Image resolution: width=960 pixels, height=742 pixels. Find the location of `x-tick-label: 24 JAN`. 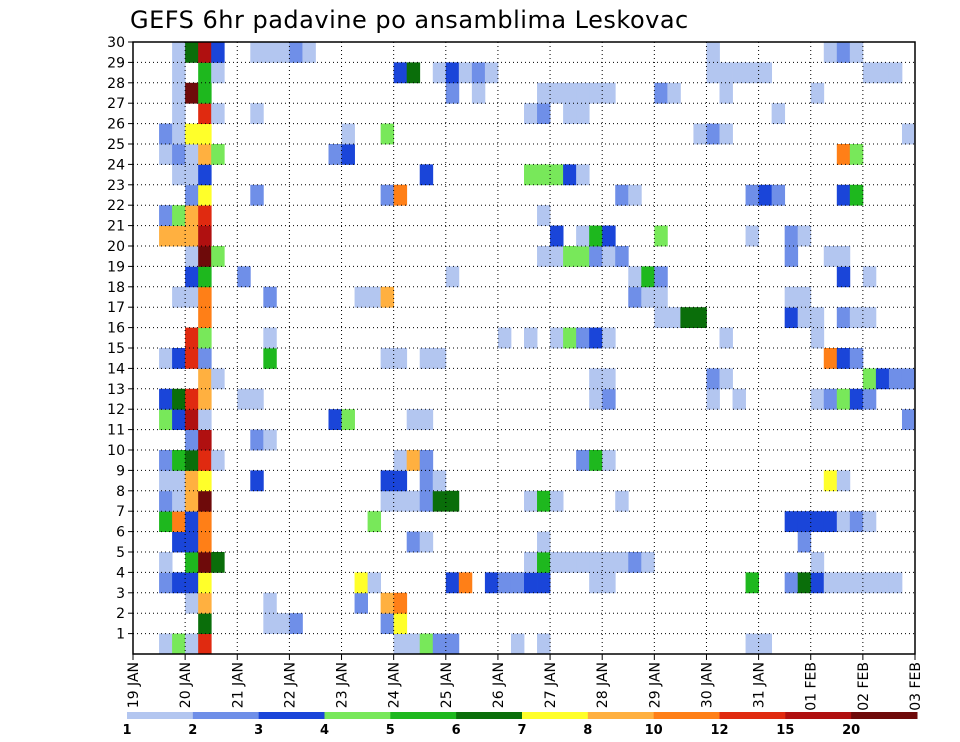

x-tick-label: 24 JAN is located at coordinates (395, 685).